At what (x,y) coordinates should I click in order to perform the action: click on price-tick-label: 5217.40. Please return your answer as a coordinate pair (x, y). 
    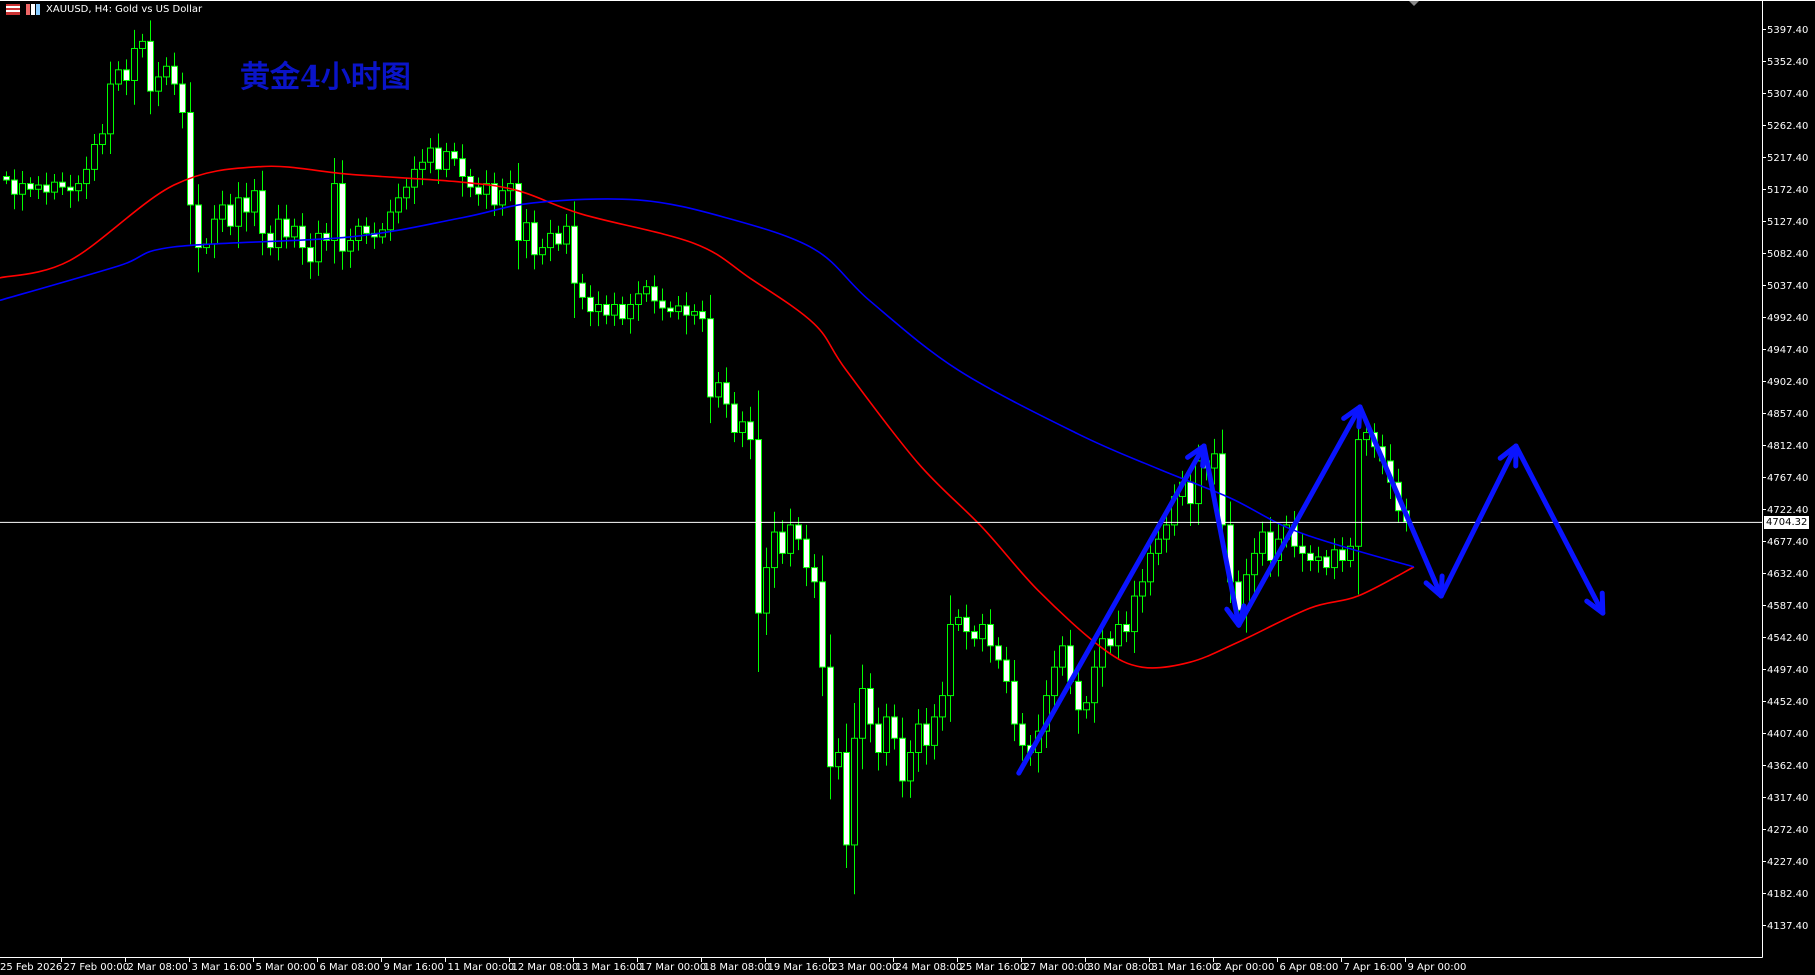
    Looking at the image, I should click on (1787, 158).